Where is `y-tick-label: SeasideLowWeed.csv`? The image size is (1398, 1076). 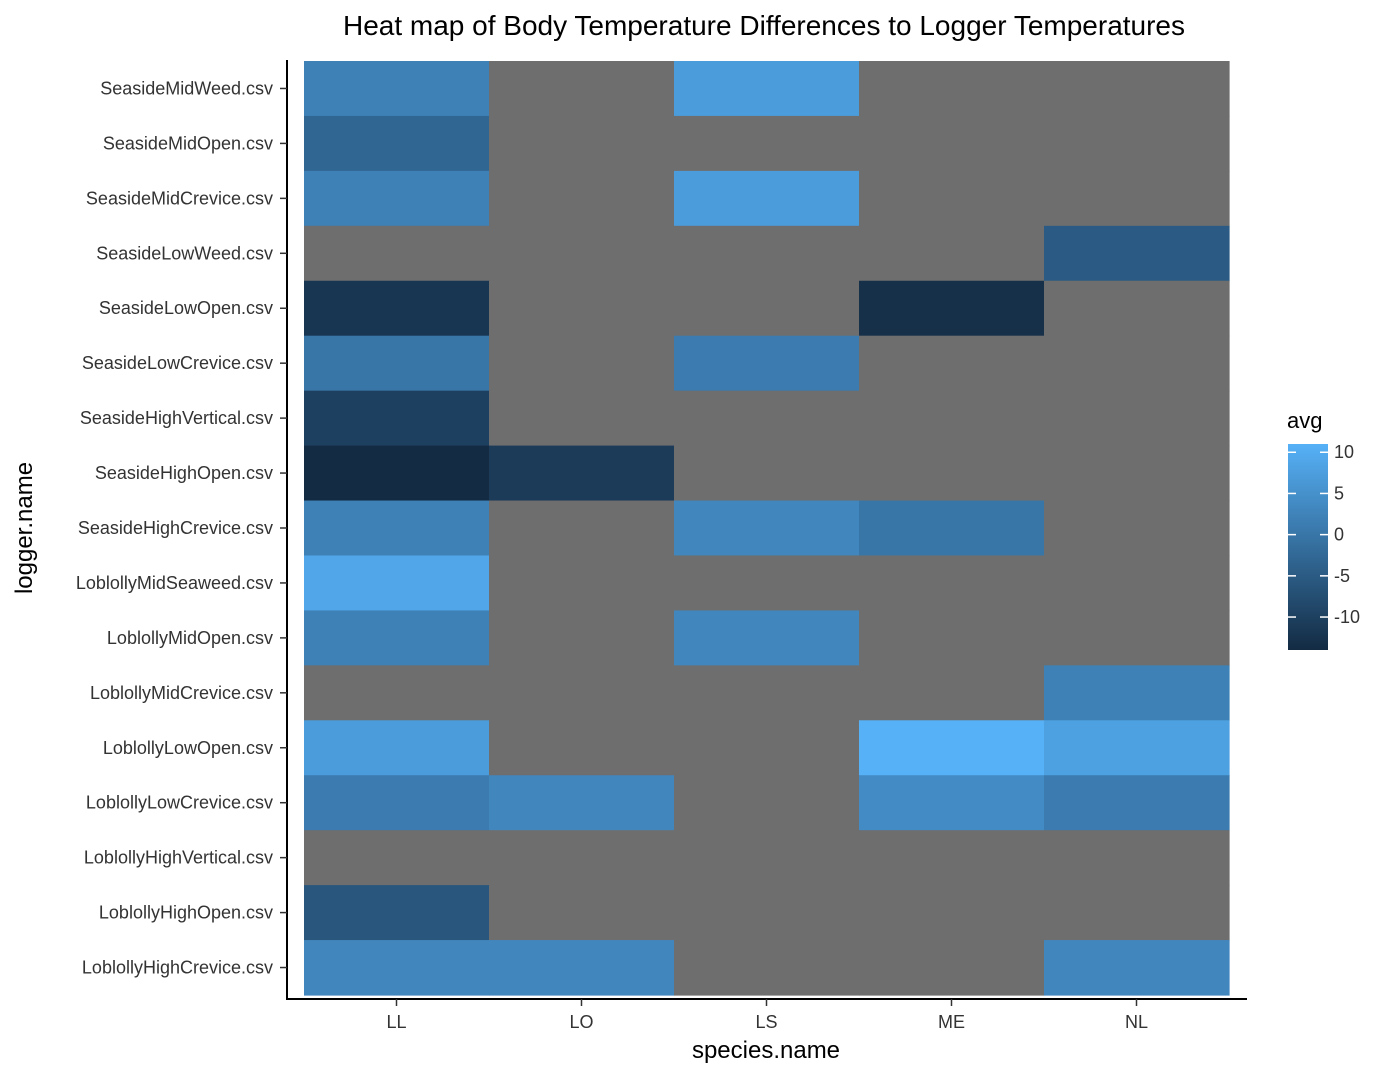 y-tick-label: SeasideLowWeed.csv is located at coordinates (184, 253).